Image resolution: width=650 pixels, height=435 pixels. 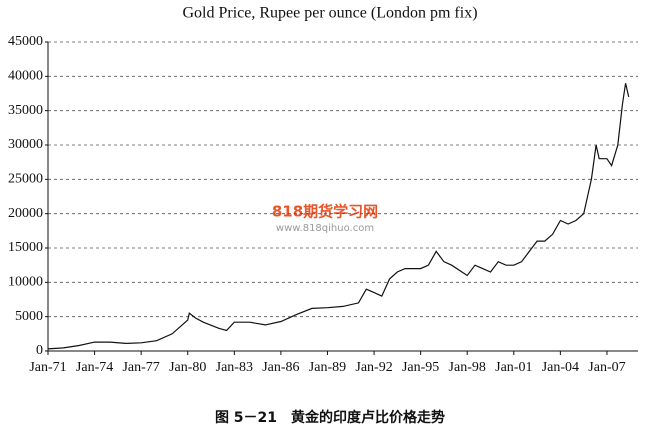 What do you see at coordinates (29, 316) in the screenshot?
I see `y-tick-label: 5000` at bounding box center [29, 316].